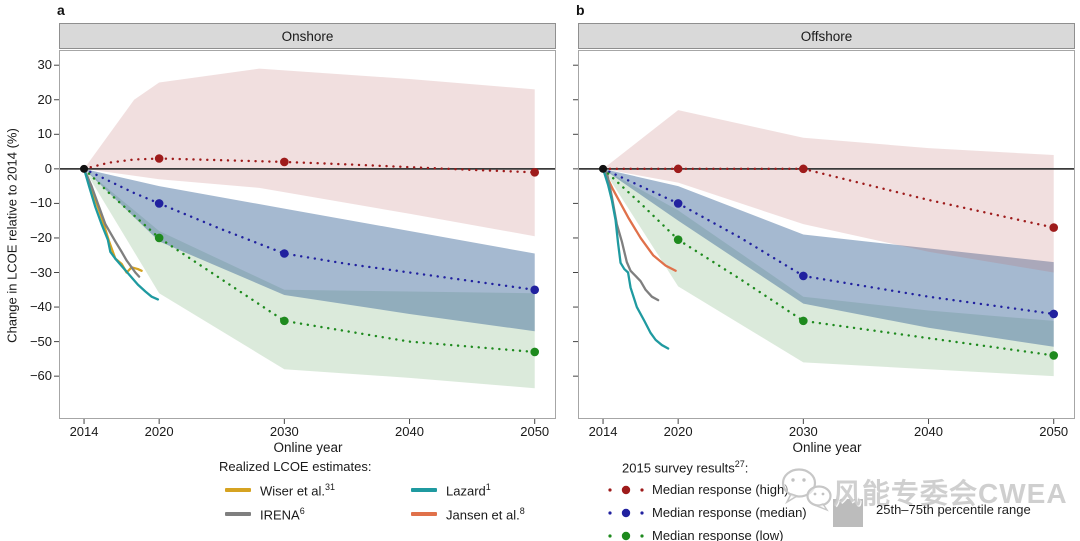 The height and width of the screenshot is (541, 1080). Describe the element at coordinates (720, 490) in the screenshot. I see `legend-item-label: Median response (high)` at that location.